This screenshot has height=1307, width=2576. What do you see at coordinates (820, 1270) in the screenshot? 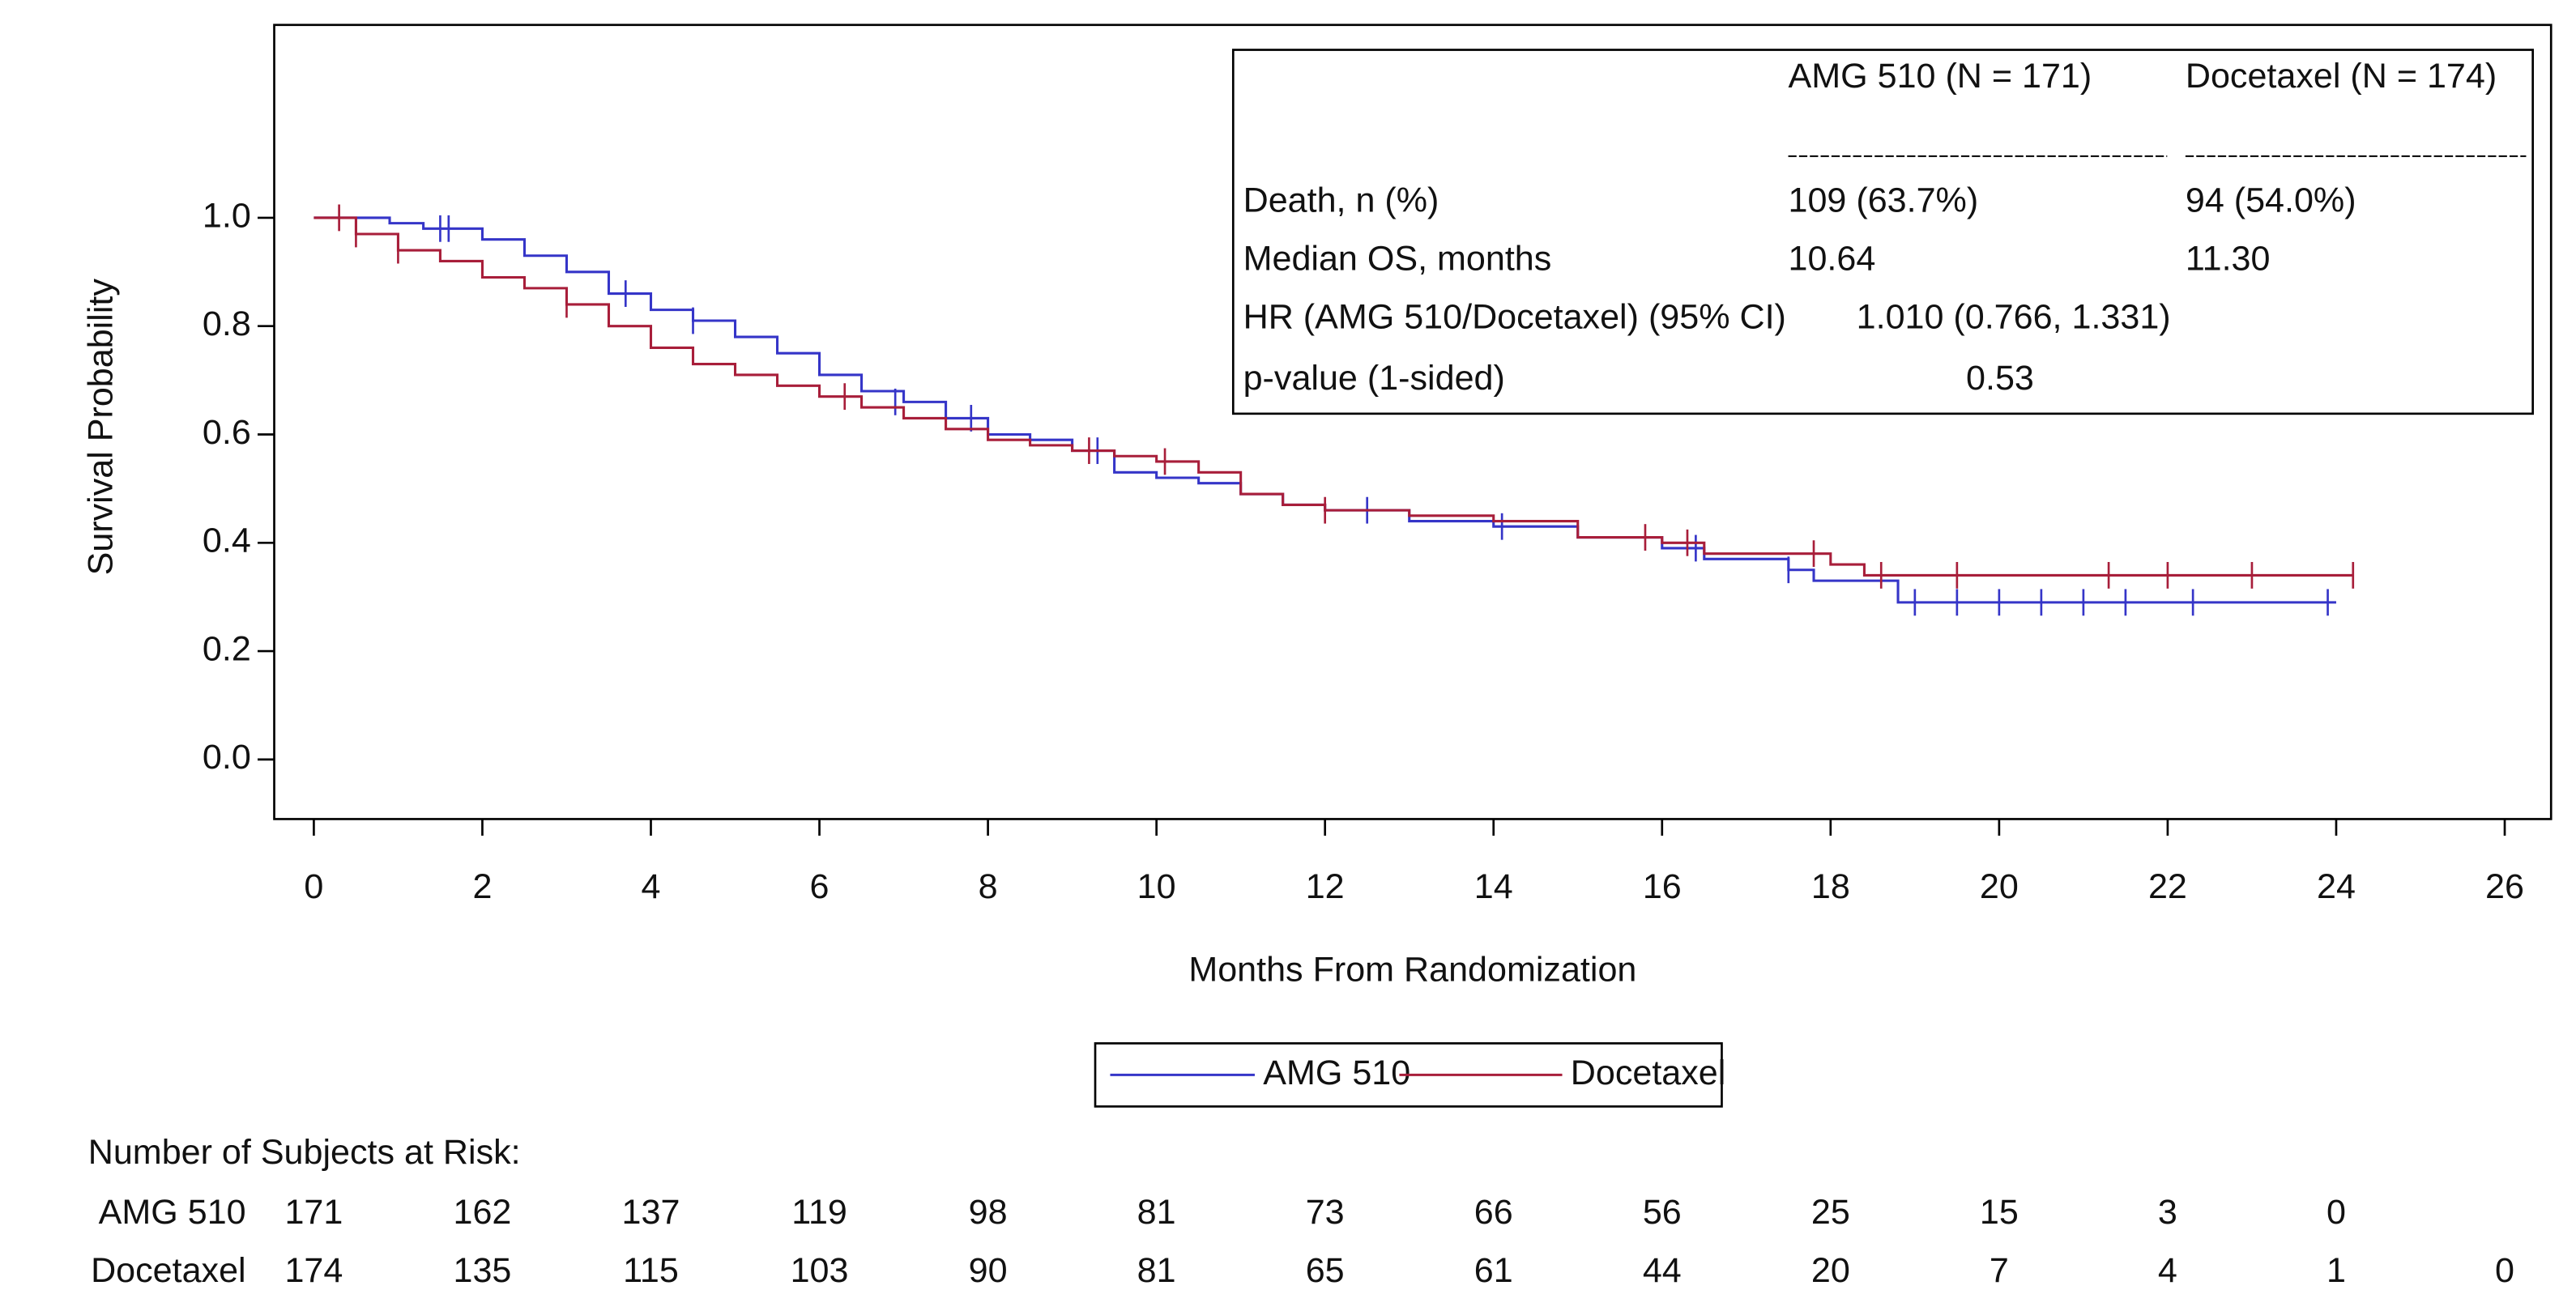
I see `risk-count: 103` at bounding box center [820, 1270].